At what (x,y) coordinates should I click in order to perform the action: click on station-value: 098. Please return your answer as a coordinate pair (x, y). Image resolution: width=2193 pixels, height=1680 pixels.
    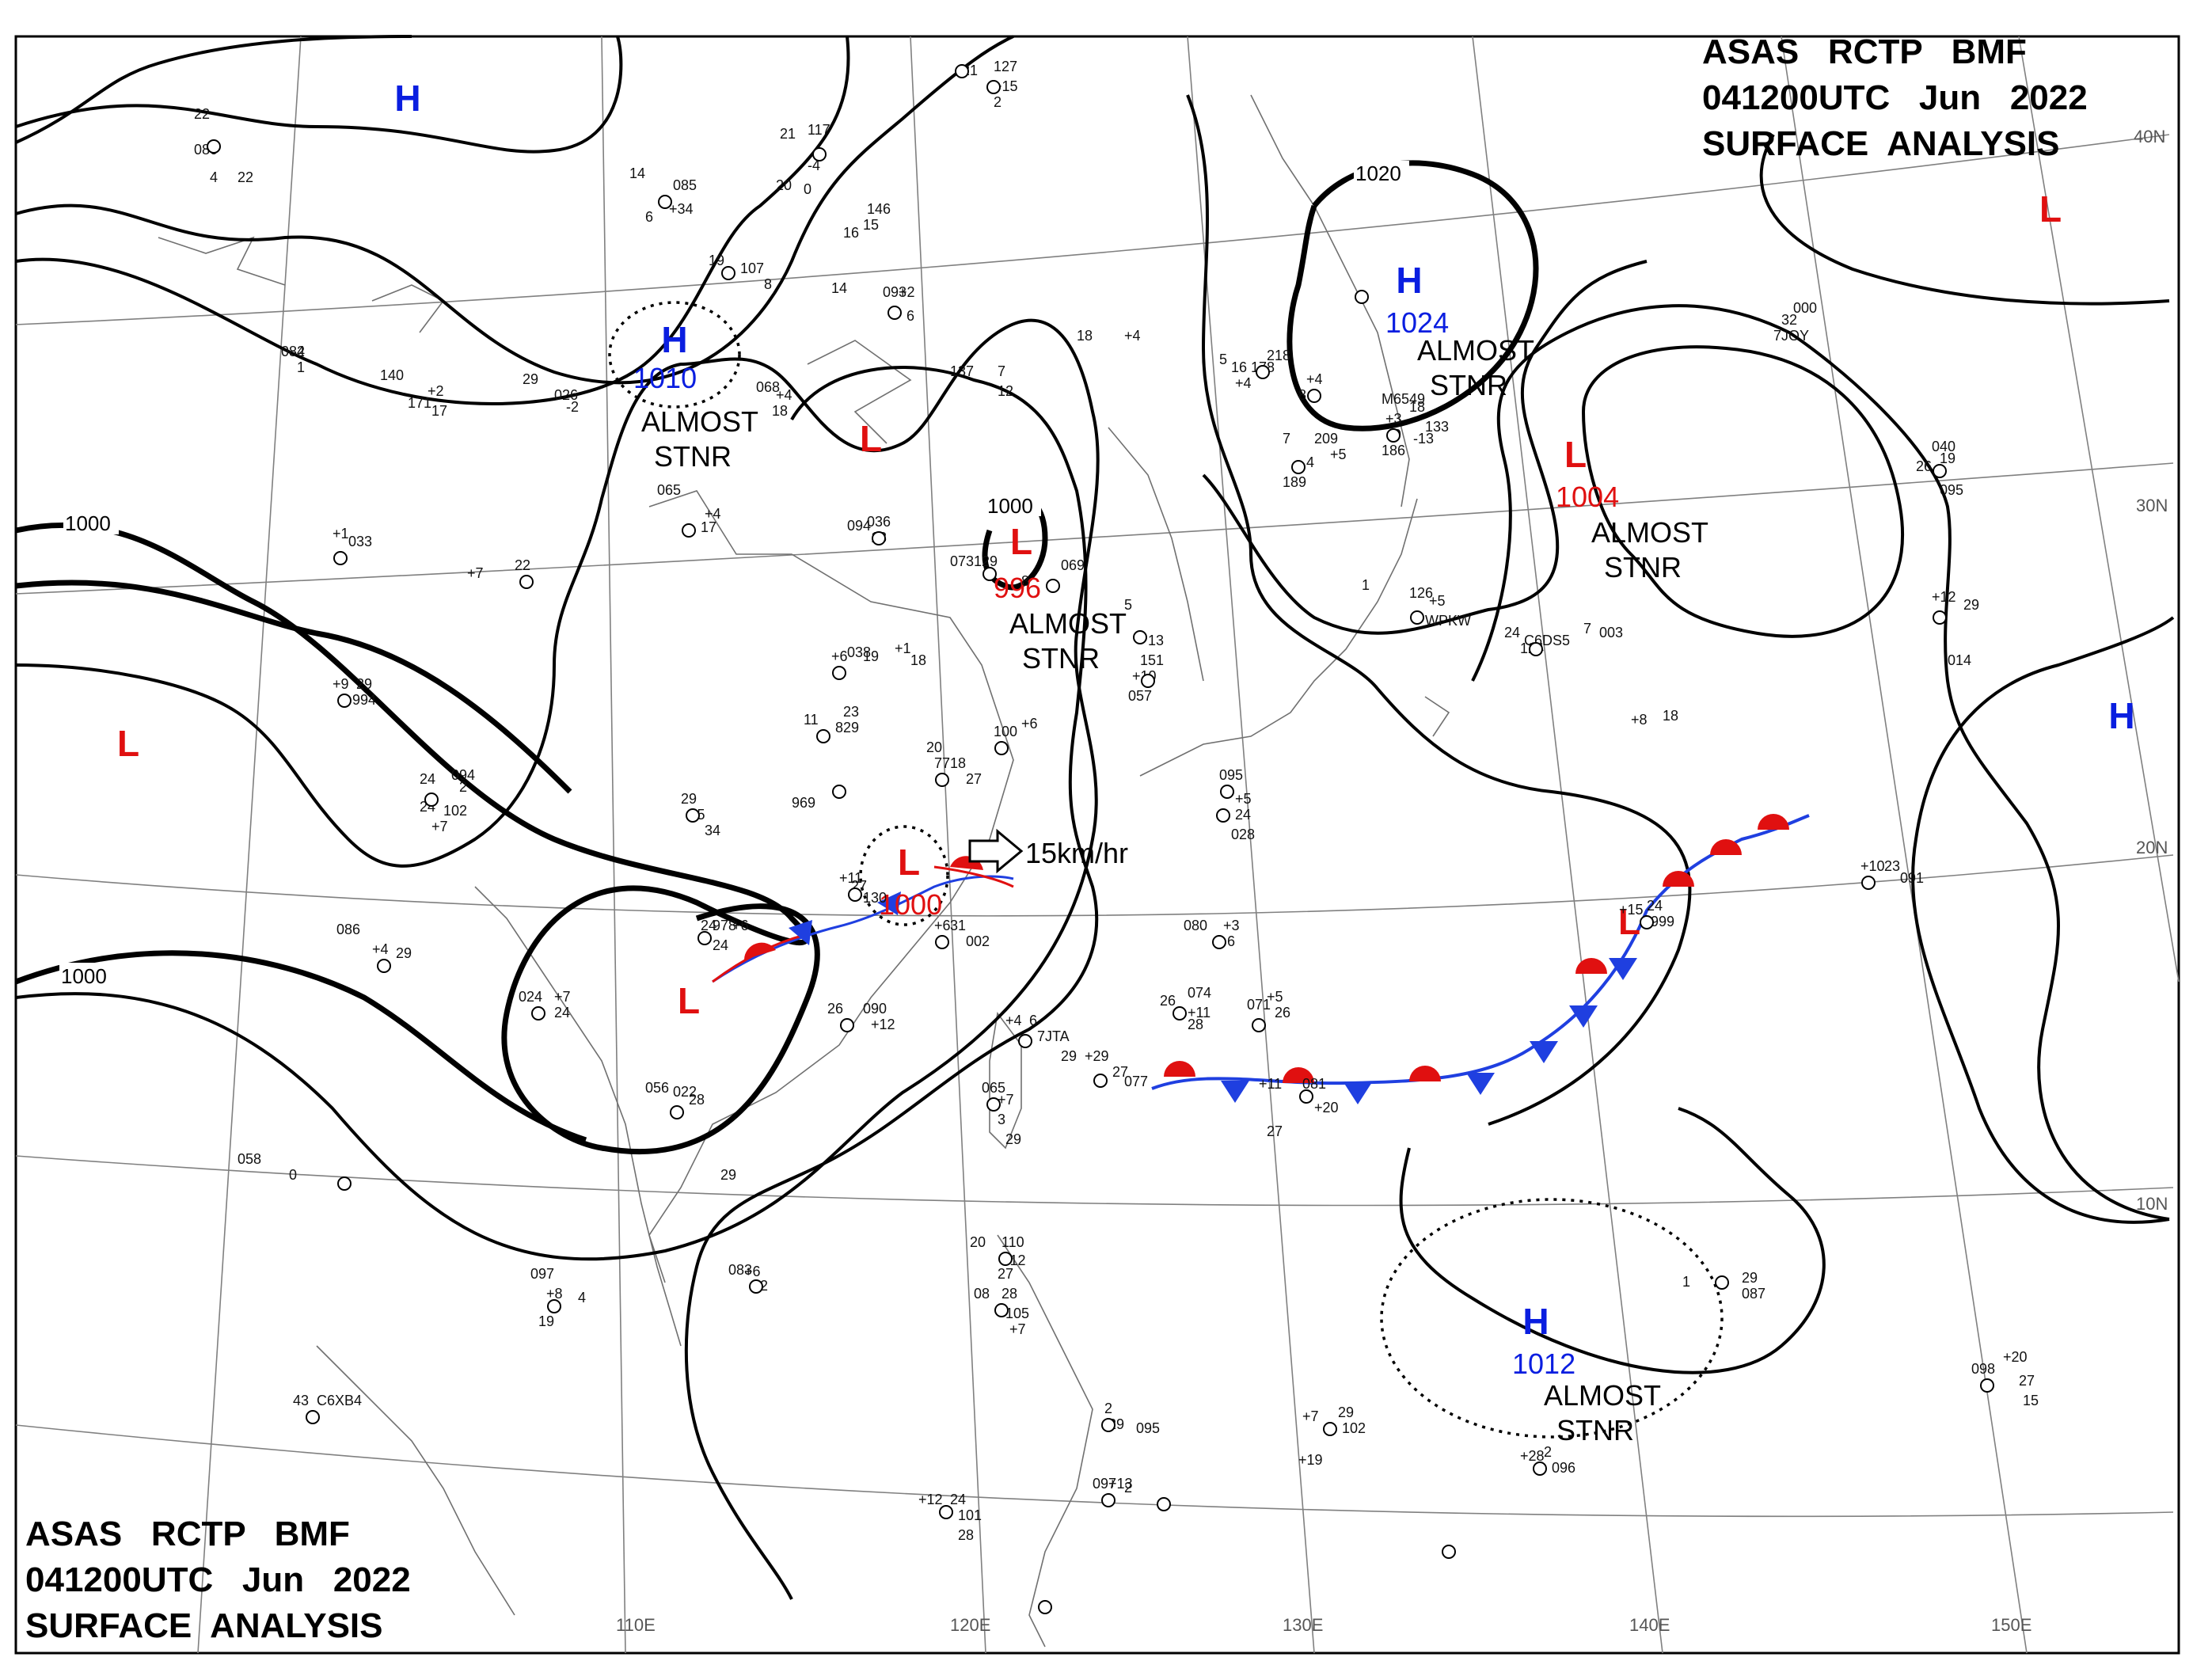
    Looking at the image, I should click on (1983, 1369).